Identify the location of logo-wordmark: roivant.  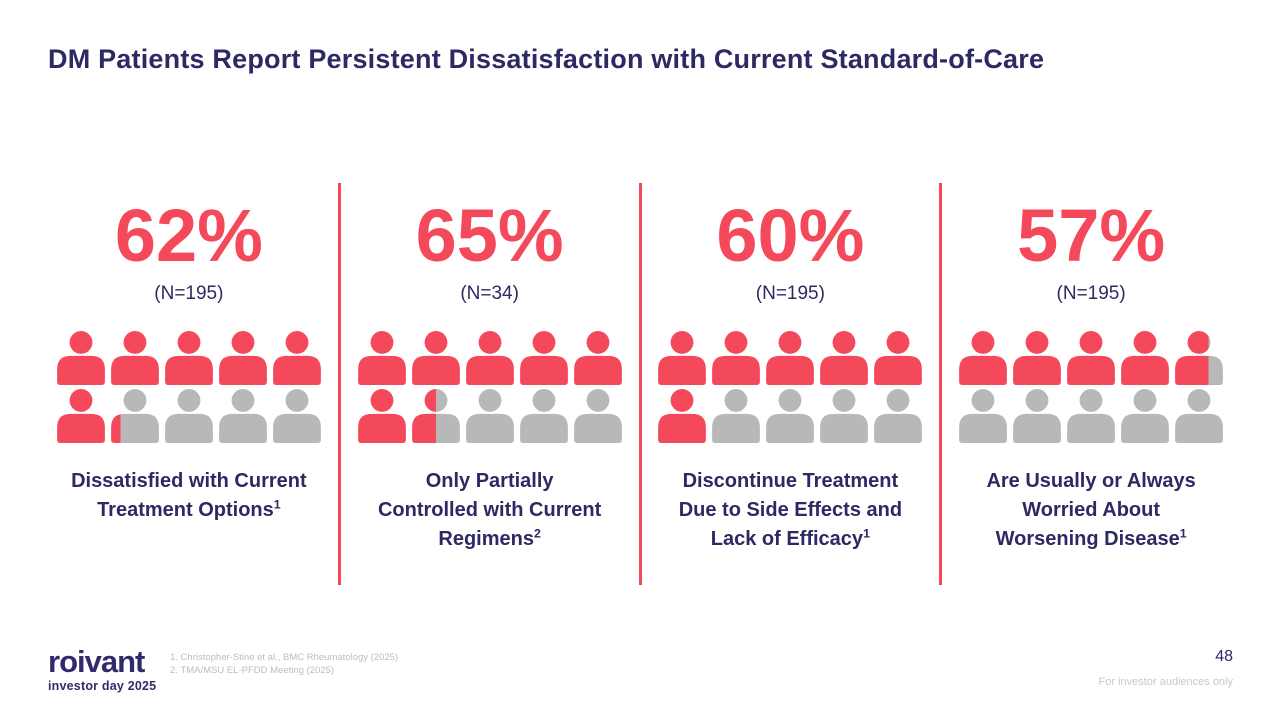
(96, 661).